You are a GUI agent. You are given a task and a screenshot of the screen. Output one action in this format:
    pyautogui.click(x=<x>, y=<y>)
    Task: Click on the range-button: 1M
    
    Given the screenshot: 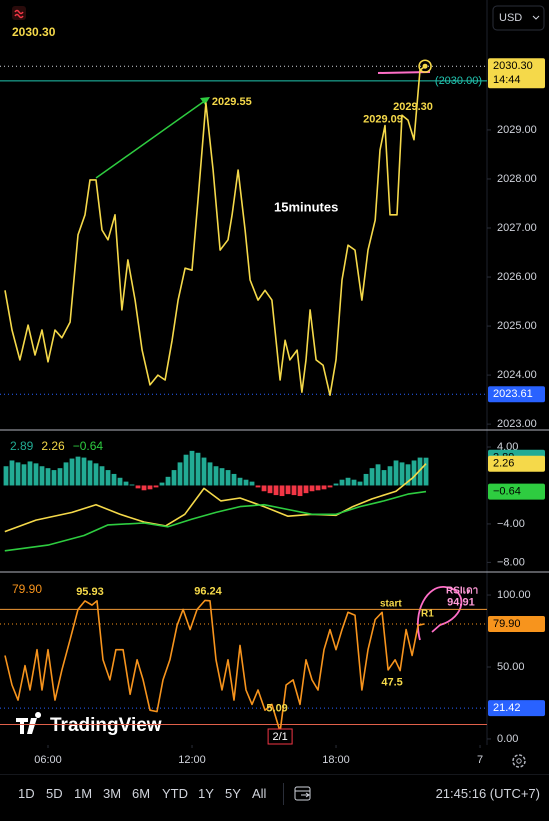 What is the action you would take?
    pyautogui.click(x=83, y=793)
    